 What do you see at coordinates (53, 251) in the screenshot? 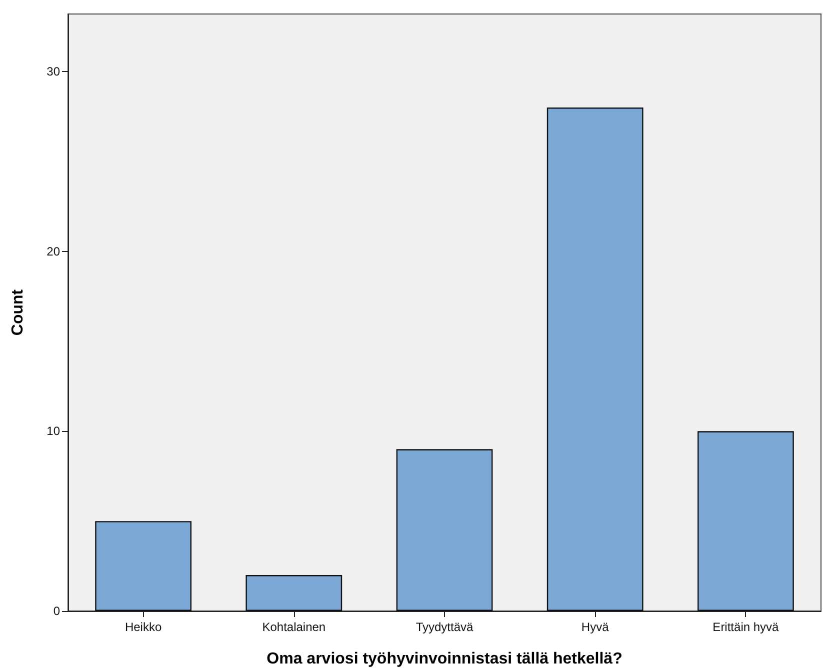
I see `y-tick-label: 20` at bounding box center [53, 251].